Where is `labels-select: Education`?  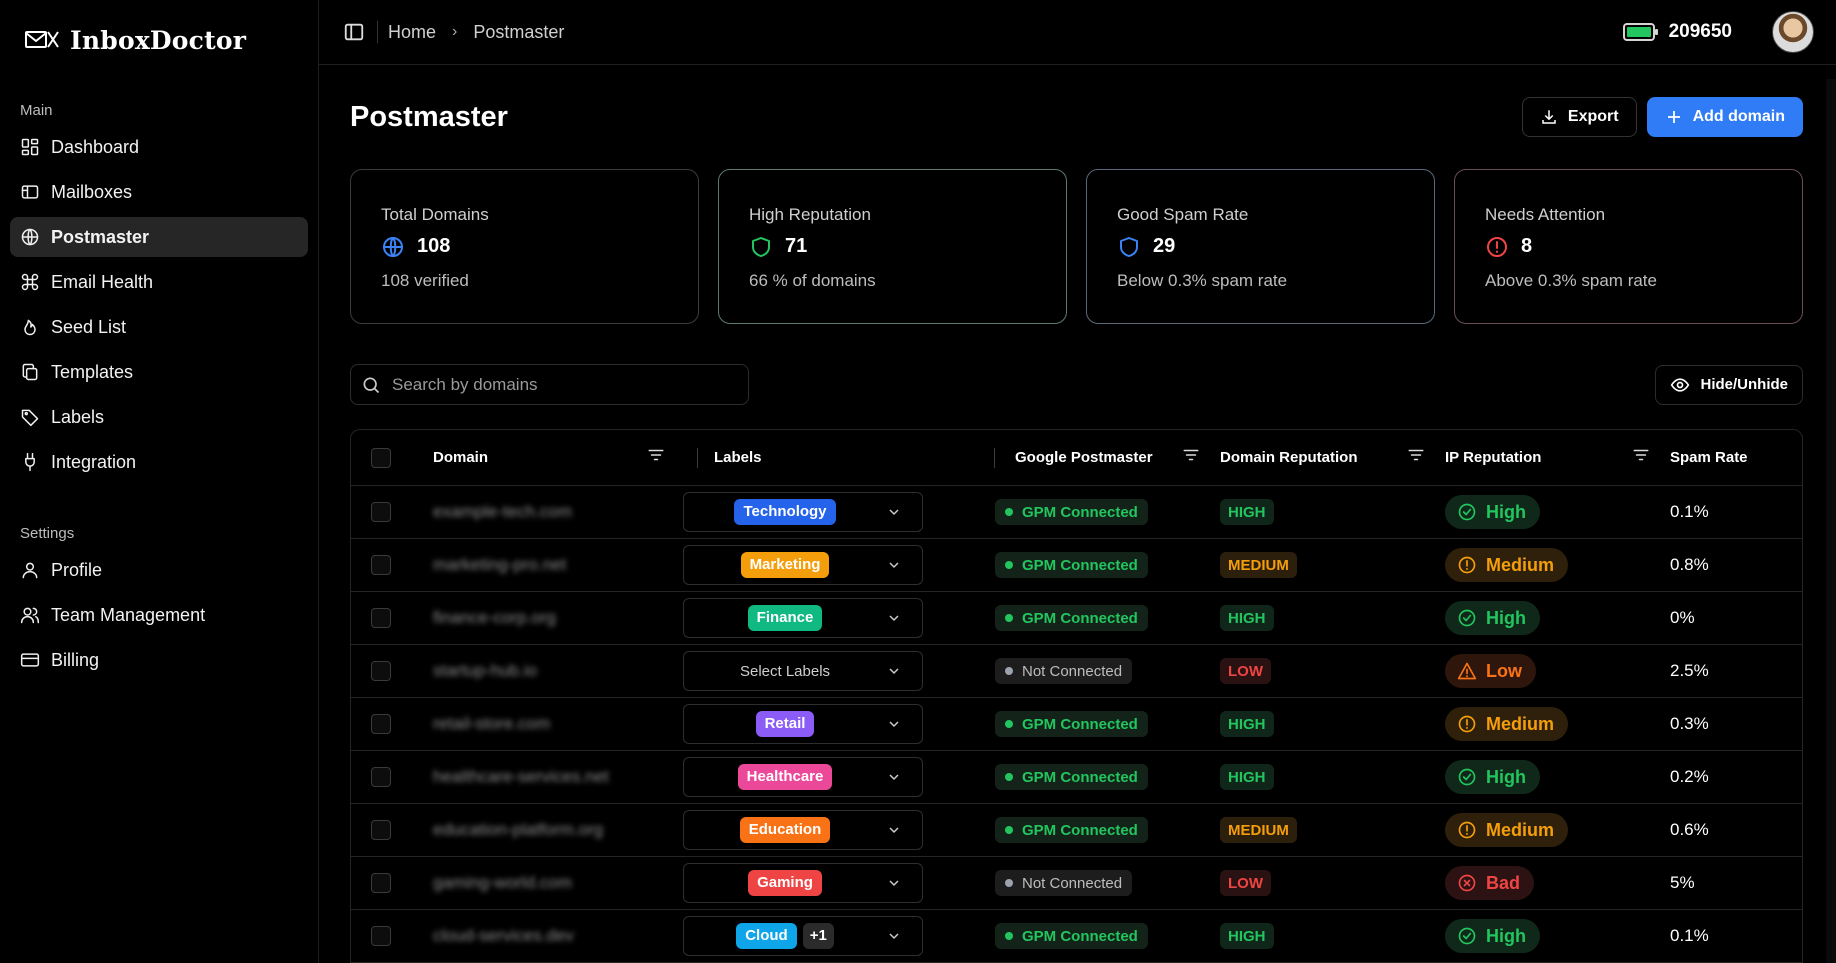 labels-select: Education is located at coordinates (803, 830).